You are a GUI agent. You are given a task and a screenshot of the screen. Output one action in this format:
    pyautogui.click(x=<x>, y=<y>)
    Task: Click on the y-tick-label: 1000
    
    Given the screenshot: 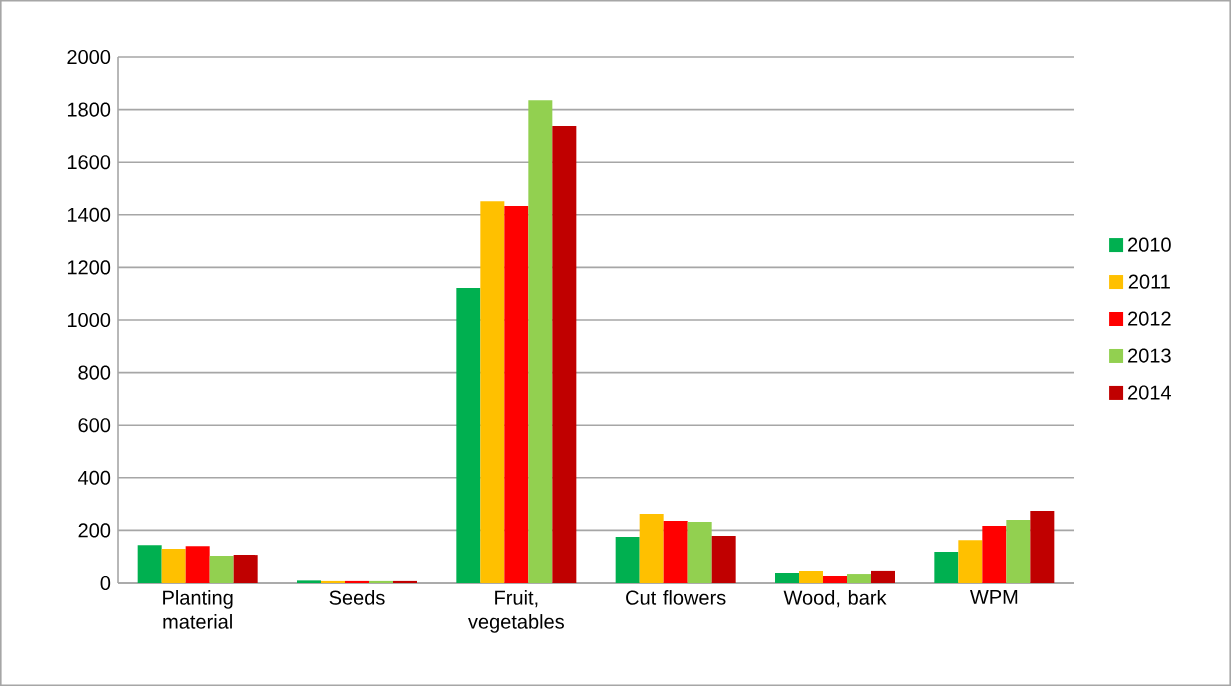 What is the action you would take?
    pyautogui.click(x=89, y=320)
    